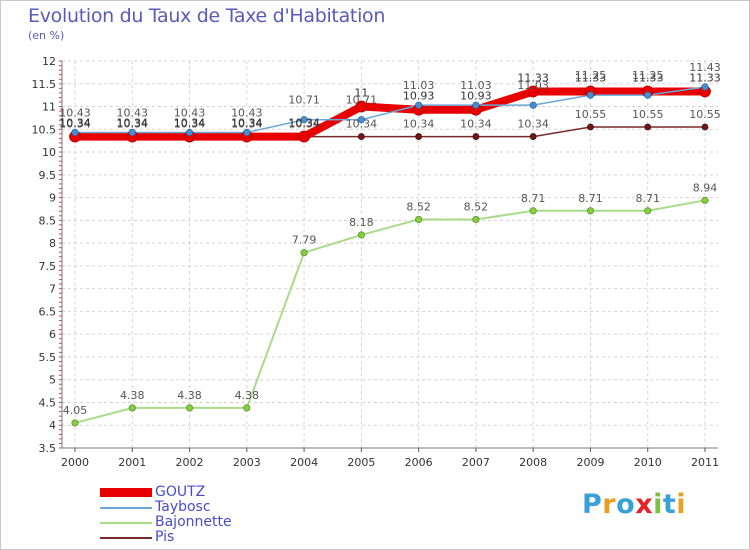 The width and height of the screenshot is (750, 550). I want to click on y-tick-label: 8, so click(52, 243).